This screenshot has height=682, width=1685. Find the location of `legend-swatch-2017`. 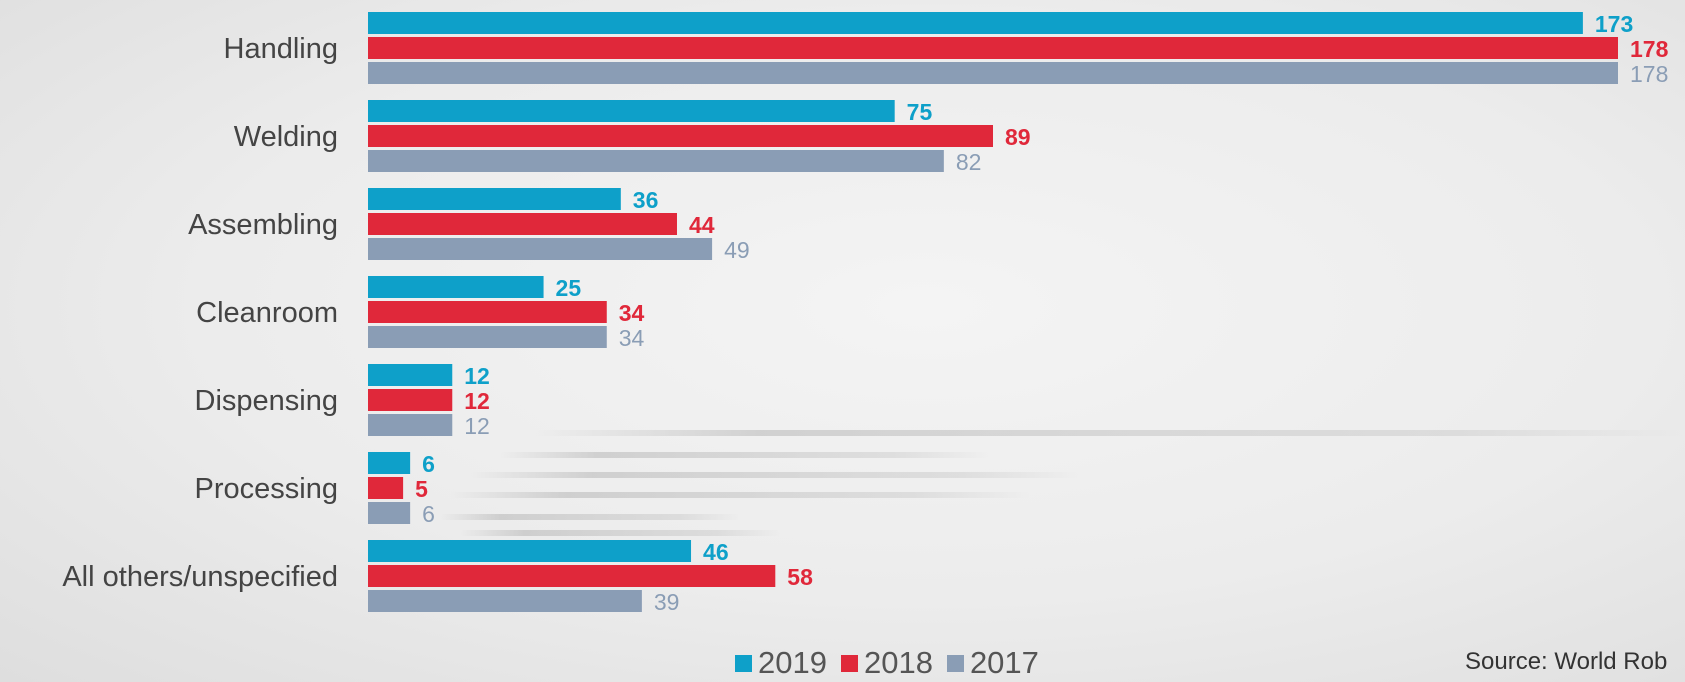

legend-swatch-2017 is located at coordinates (955, 663).